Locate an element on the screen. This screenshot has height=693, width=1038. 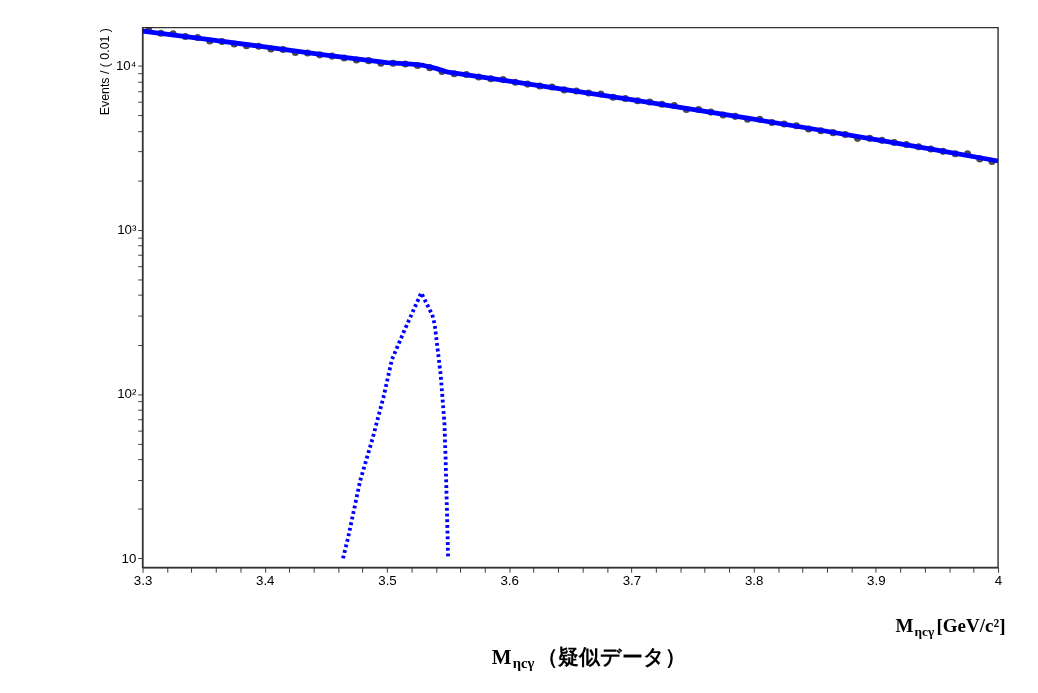
x-tick-label: 3.5 is located at coordinates (387, 581).